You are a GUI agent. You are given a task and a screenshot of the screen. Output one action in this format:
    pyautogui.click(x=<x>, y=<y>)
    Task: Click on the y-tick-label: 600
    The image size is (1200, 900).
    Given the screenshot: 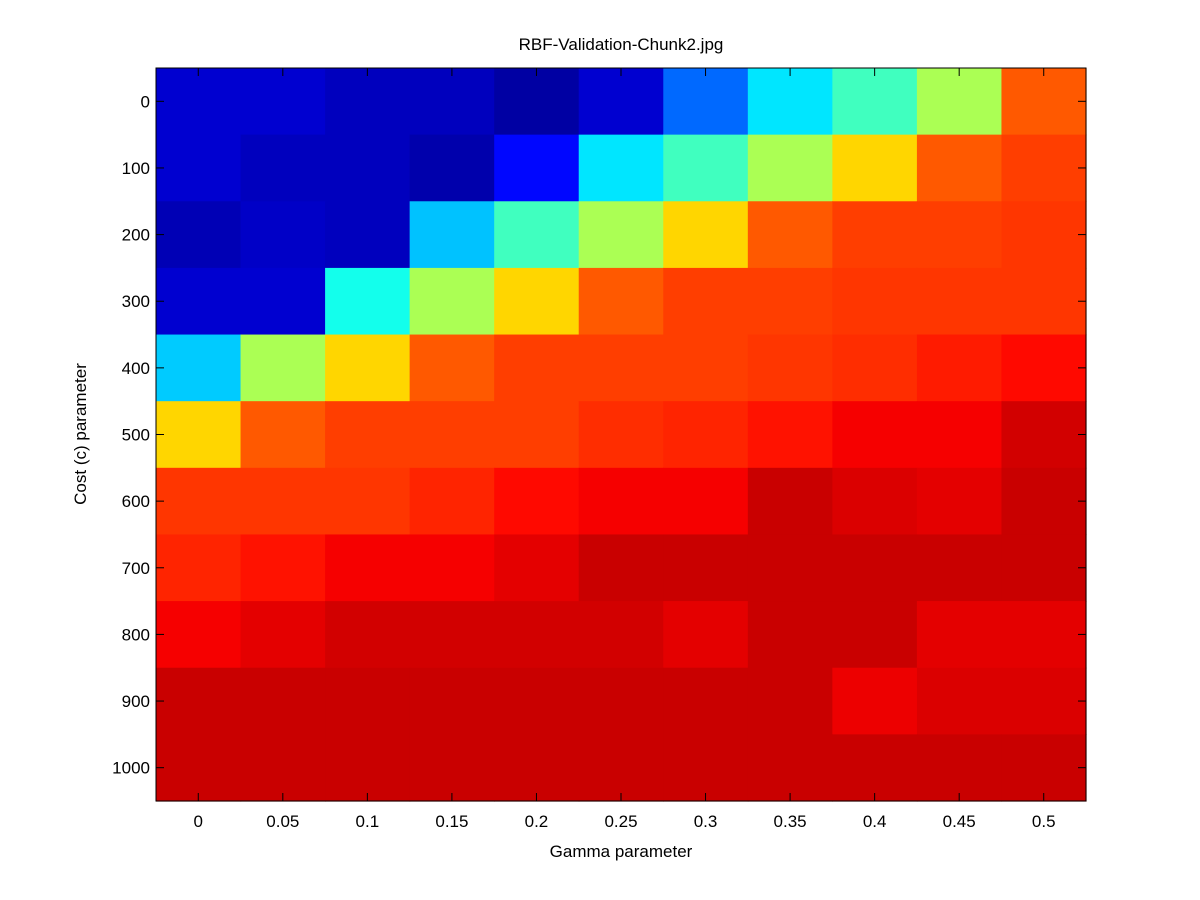 What is the action you would take?
    pyautogui.click(x=136, y=501)
    